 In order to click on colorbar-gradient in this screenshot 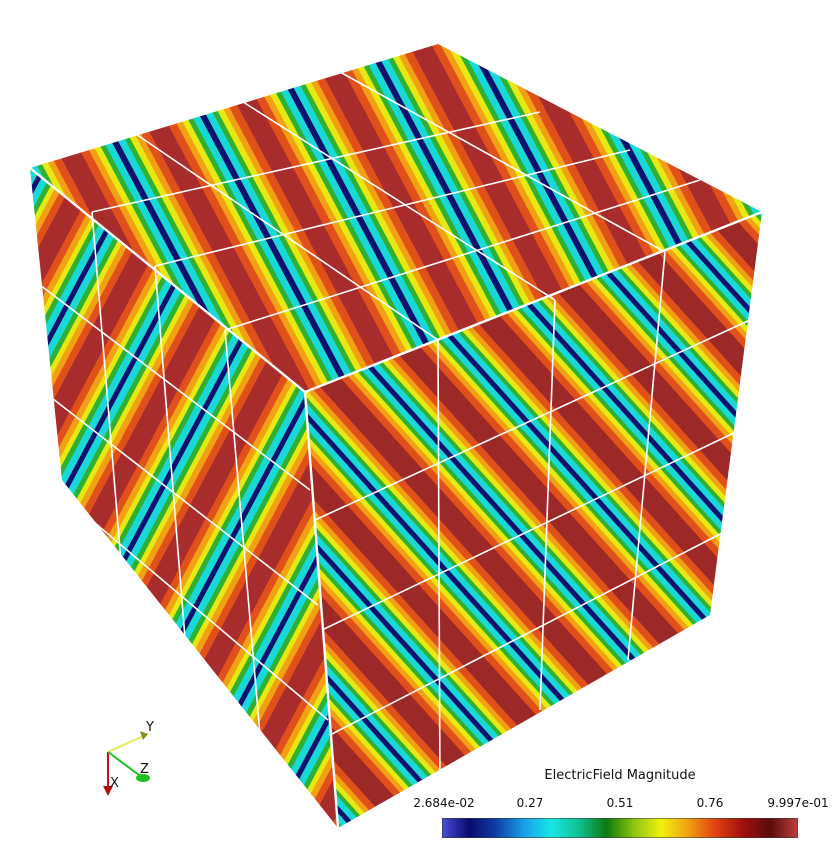, I will do `click(620, 828)`.